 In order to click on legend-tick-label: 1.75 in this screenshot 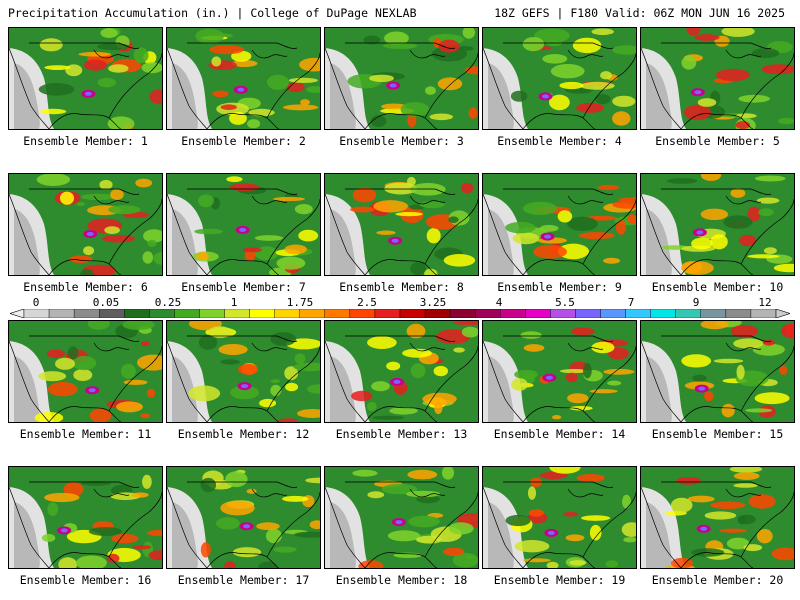, I will do `click(300, 302)`.